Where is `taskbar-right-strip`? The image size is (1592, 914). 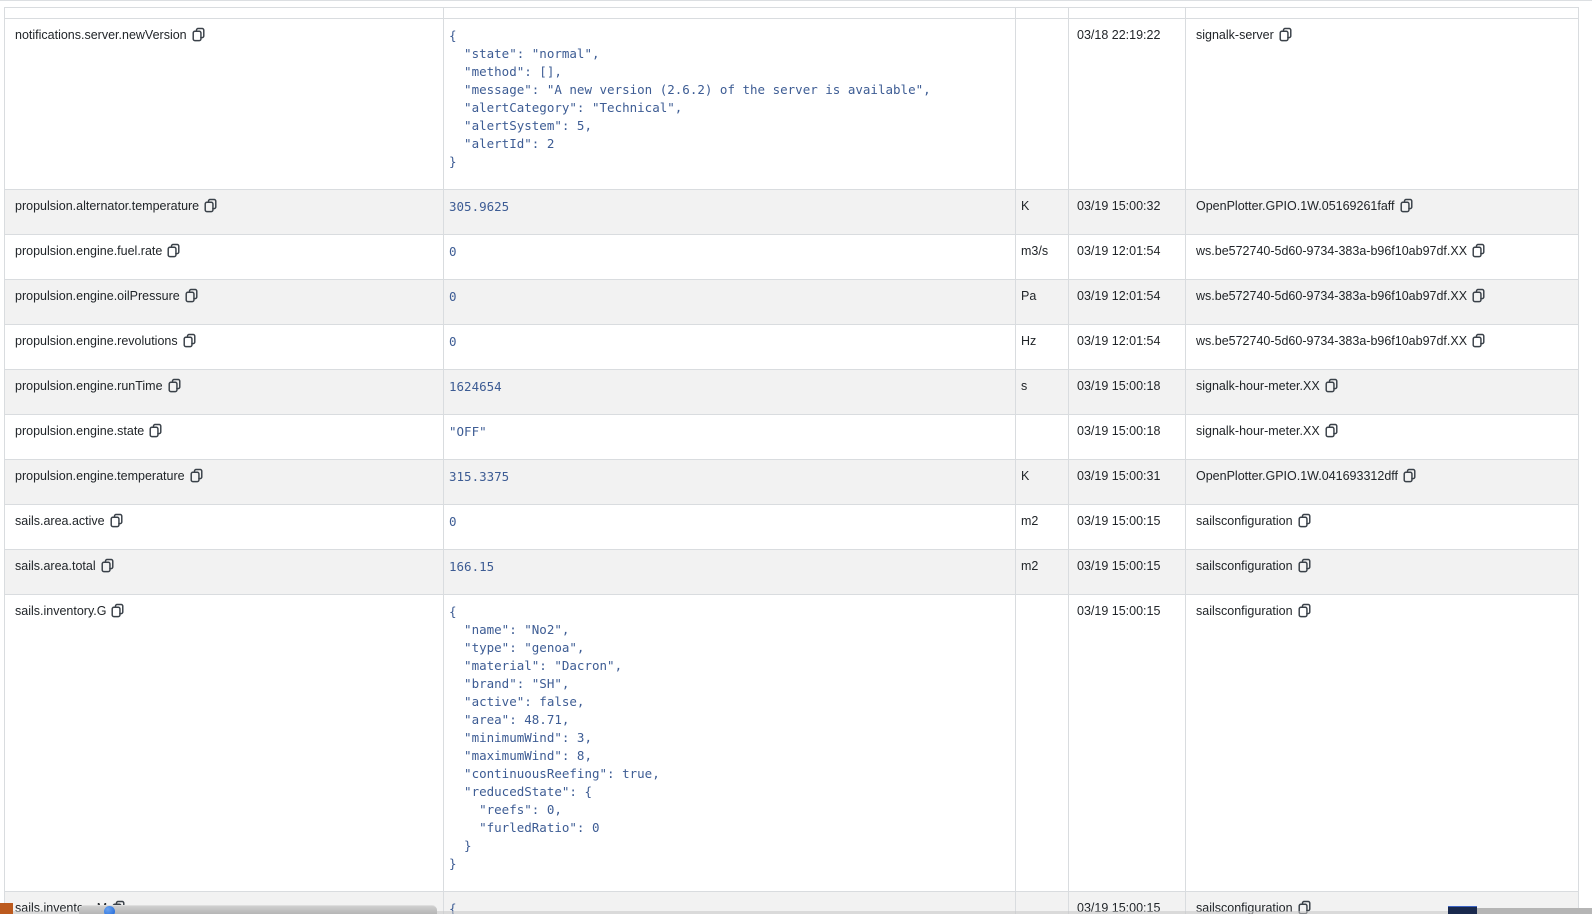 taskbar-right-strip is located at coordinates (1534, 911).